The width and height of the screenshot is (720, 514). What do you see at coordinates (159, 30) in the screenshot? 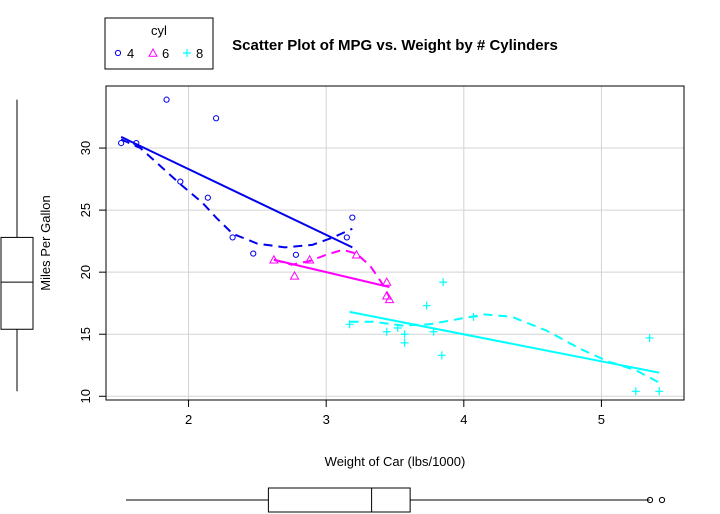
I see `legend-title: cyl` at bounding box center [159, 30].